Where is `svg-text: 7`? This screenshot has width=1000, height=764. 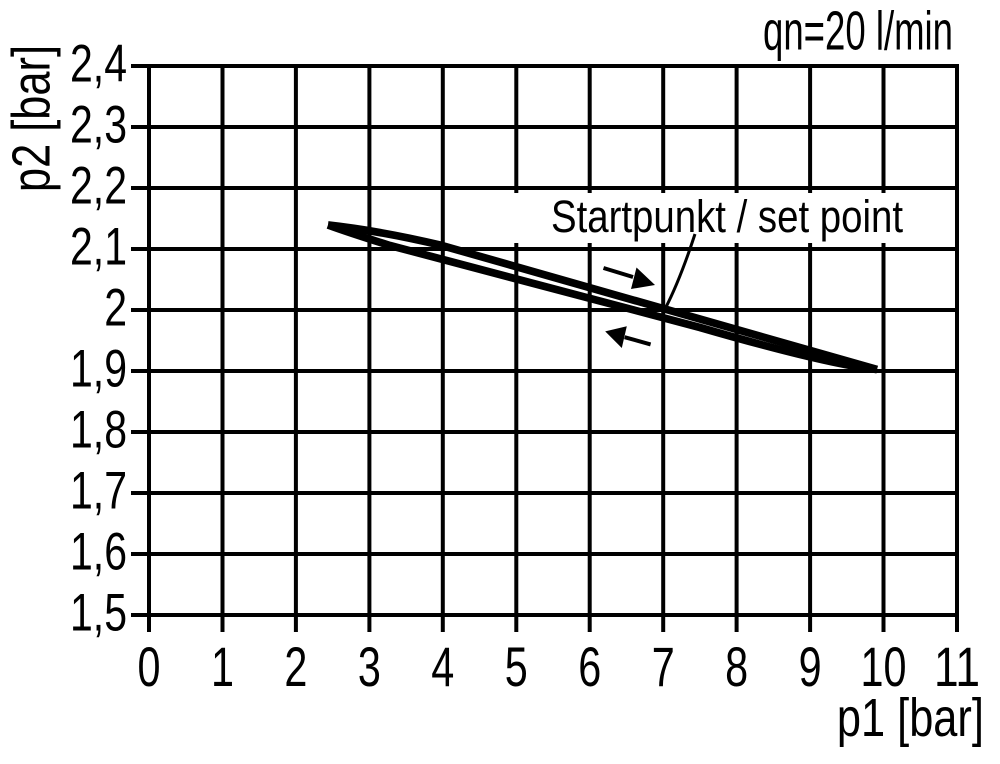
svg-text: 7 is located at coordinates (663, 666).